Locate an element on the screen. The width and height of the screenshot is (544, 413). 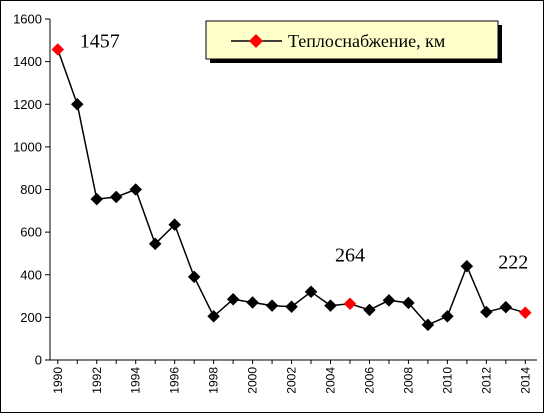
x-tick-label: 1990 is located at coordinates (58, 380).